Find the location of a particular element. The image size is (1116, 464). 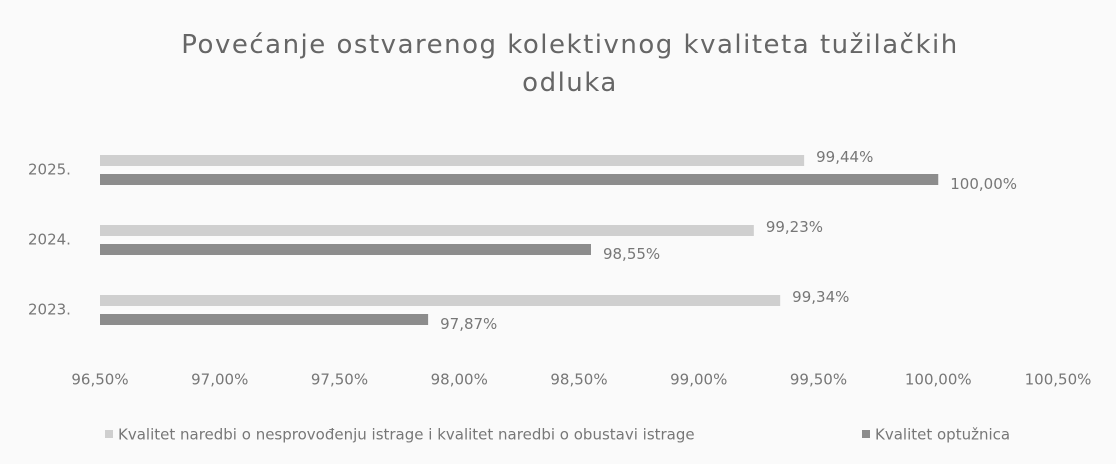

y-tick-label: 2024. is located at coordinates (49, 240).